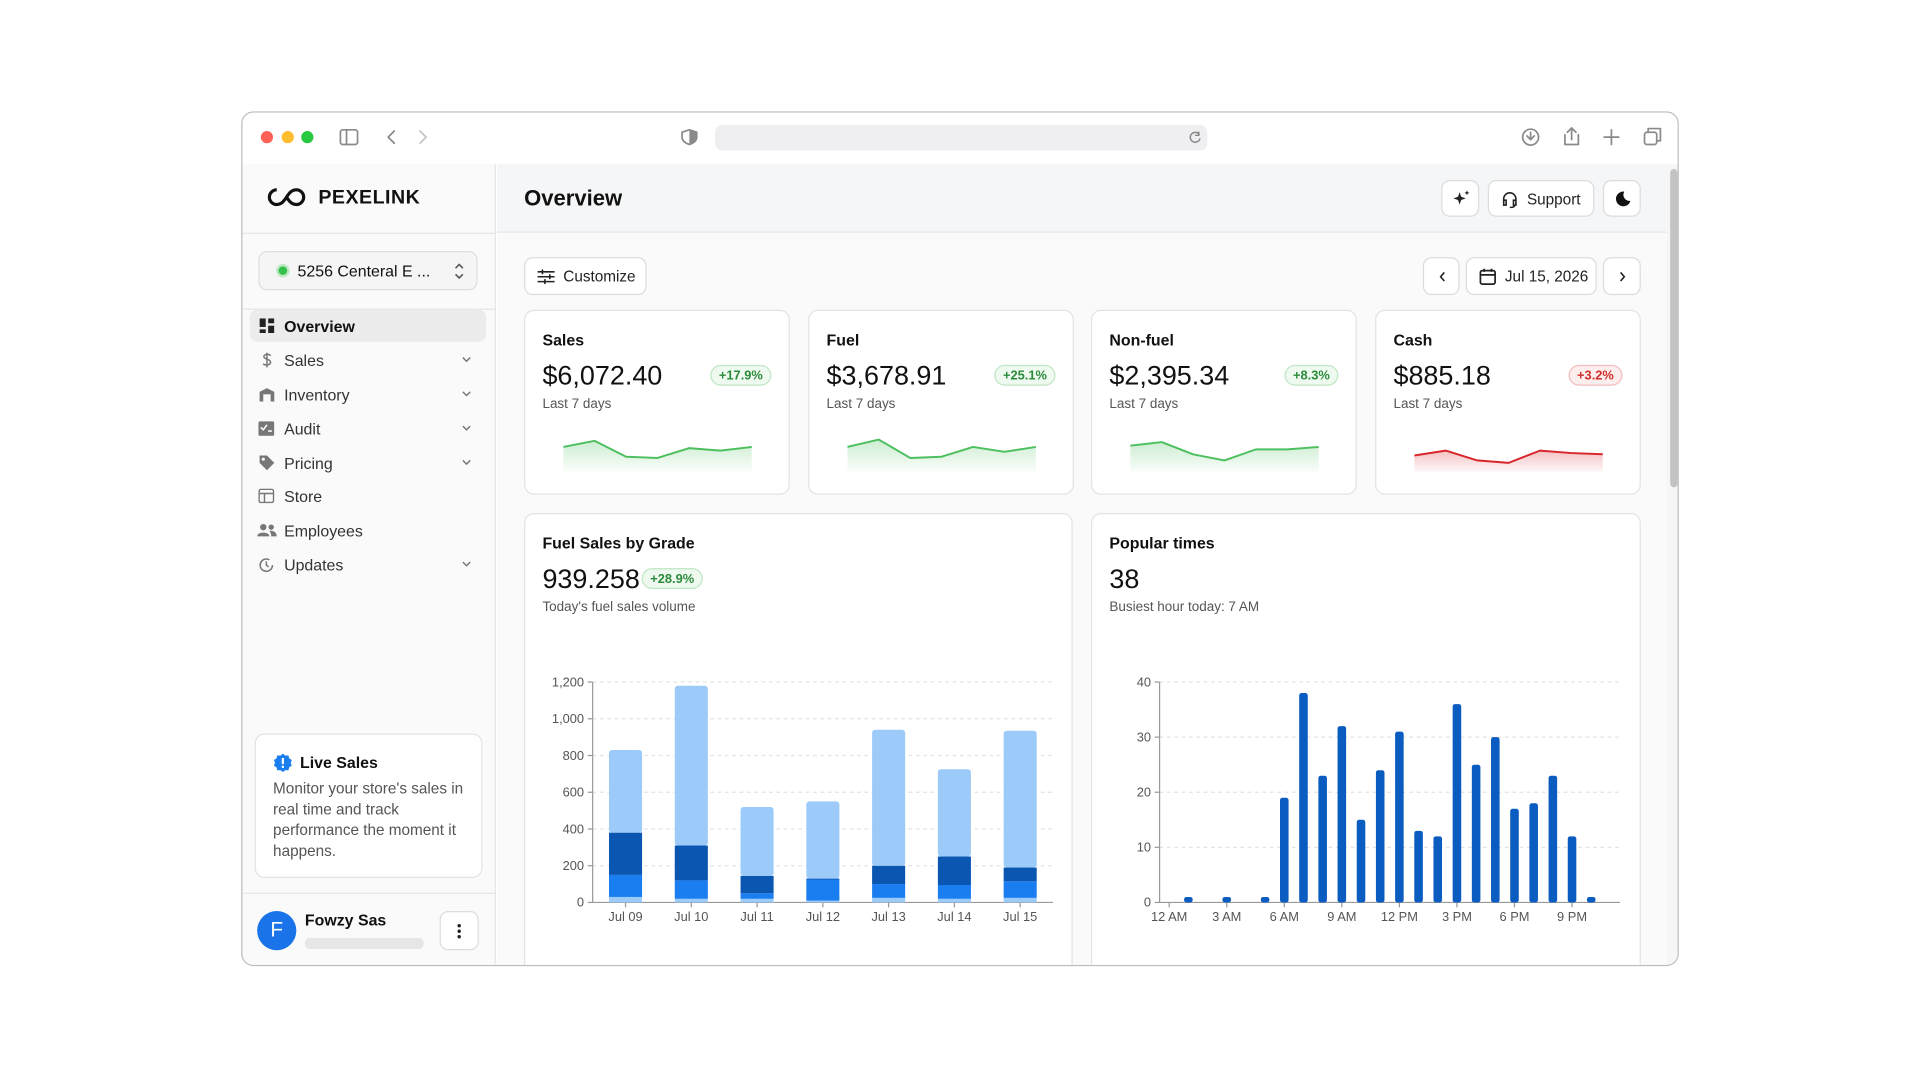 The height and width of the screenshot is (1080, 1920). Describe the element at coordinates (423, 137) in the screenshot. I see `forward` at that location.